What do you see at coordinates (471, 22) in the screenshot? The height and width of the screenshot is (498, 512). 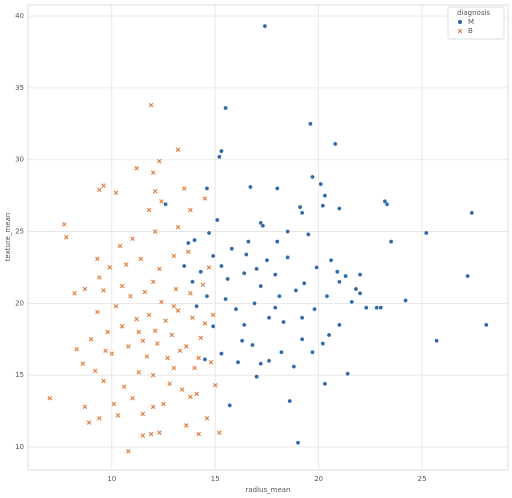 I see `legend-label: M` at bounding box center [471, 22].